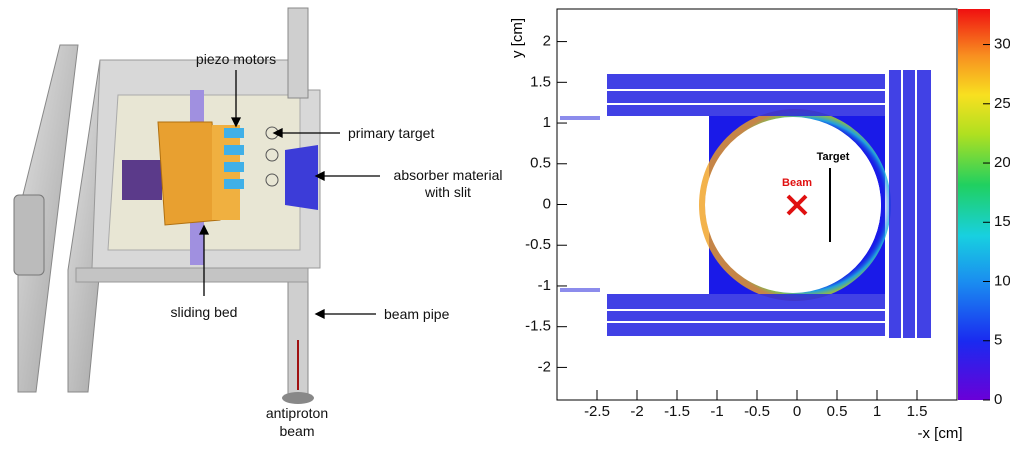 This screenshot has height=453, width=1010. What do you see at coordinates (998, 340) in the screenshot?
I see `colorbar-tick-label: 5` at bounding box center [998, 340].